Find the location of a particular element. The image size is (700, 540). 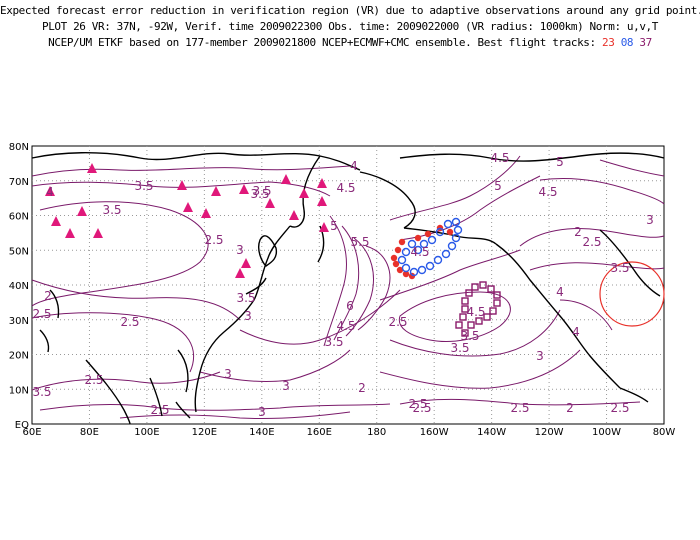

lon-tick-label: 80E is located at coordinates (89, 432).